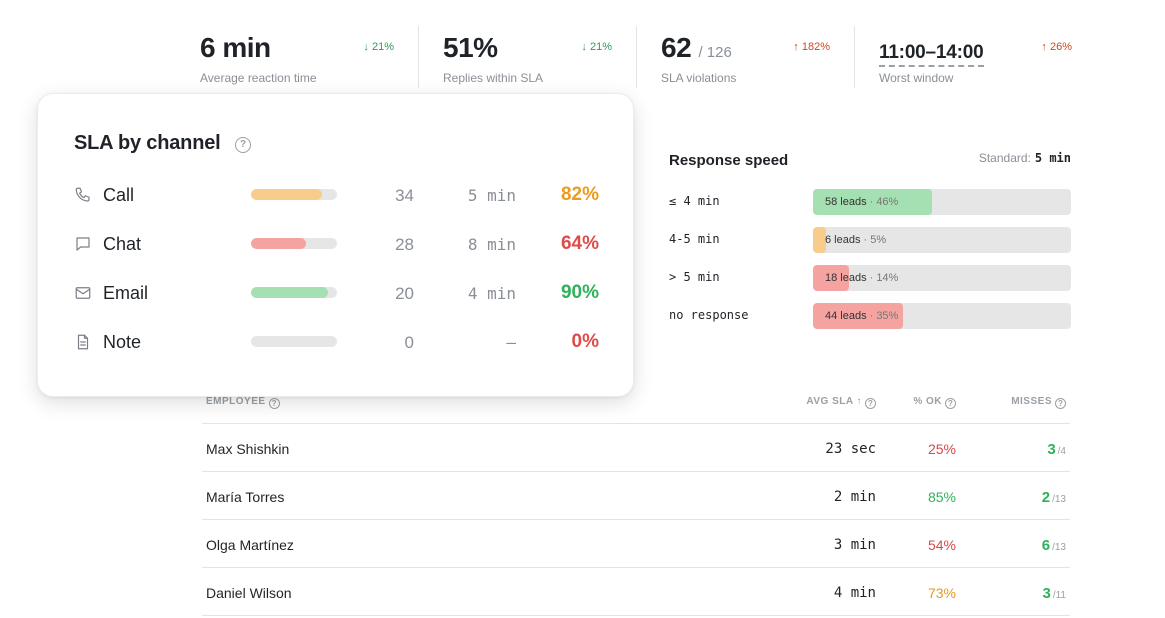 The width and height of the screenshot is (1165, 618). I want to click on kpi-sla-violations: 62 / 126 SLA violations ↑ 182%, so click(745, 57).